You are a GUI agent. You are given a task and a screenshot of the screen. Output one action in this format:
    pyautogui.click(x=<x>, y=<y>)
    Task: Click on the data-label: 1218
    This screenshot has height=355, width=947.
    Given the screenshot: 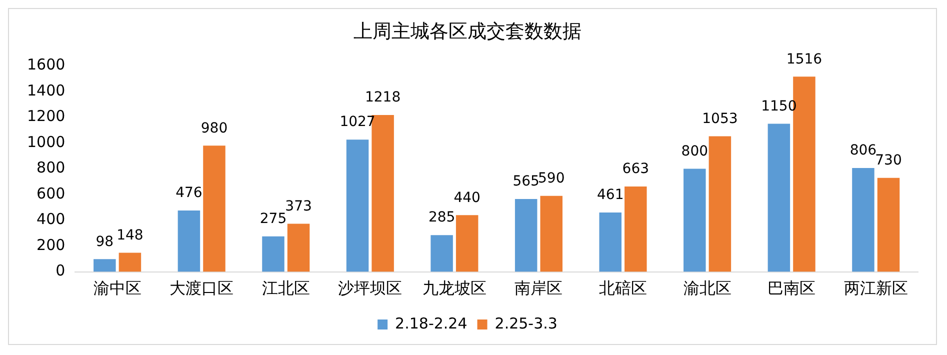 What is the action you would take?
    pyautogui.click(x=382, y=98)
    